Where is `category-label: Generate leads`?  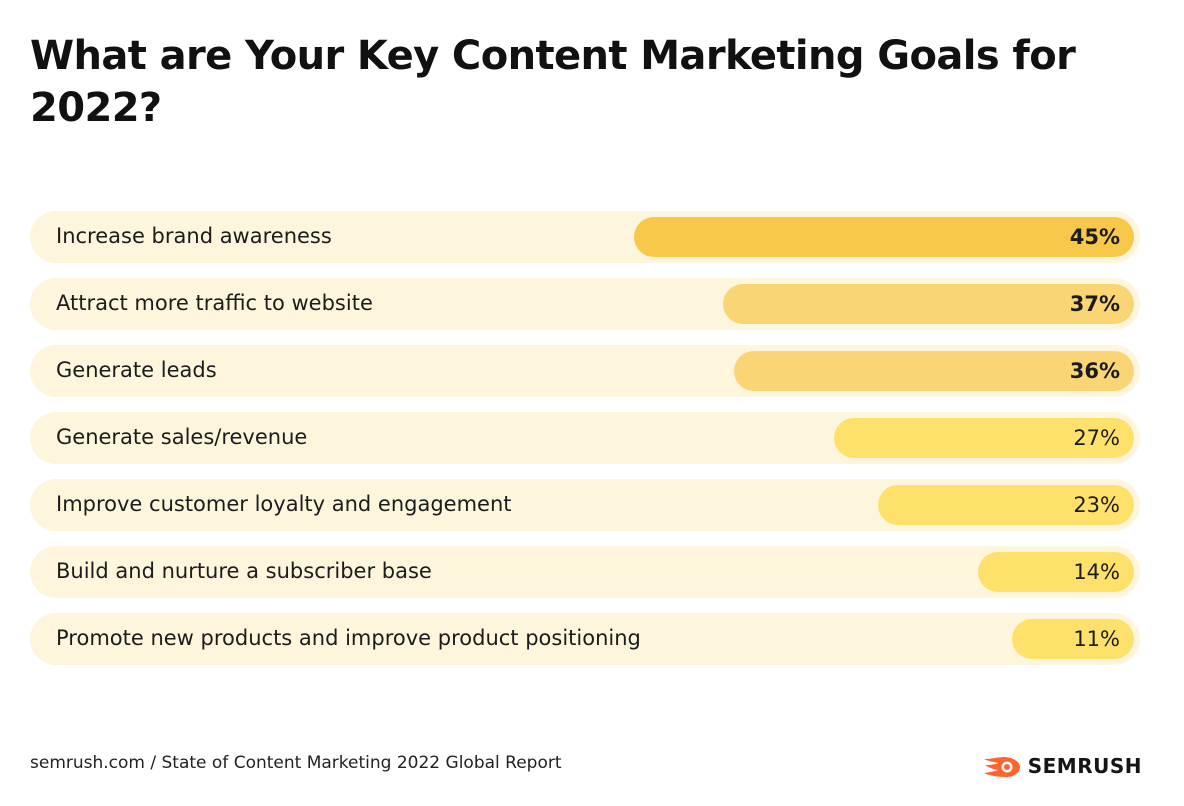
category-label: Generate leads is located at coordinates (136, 370).